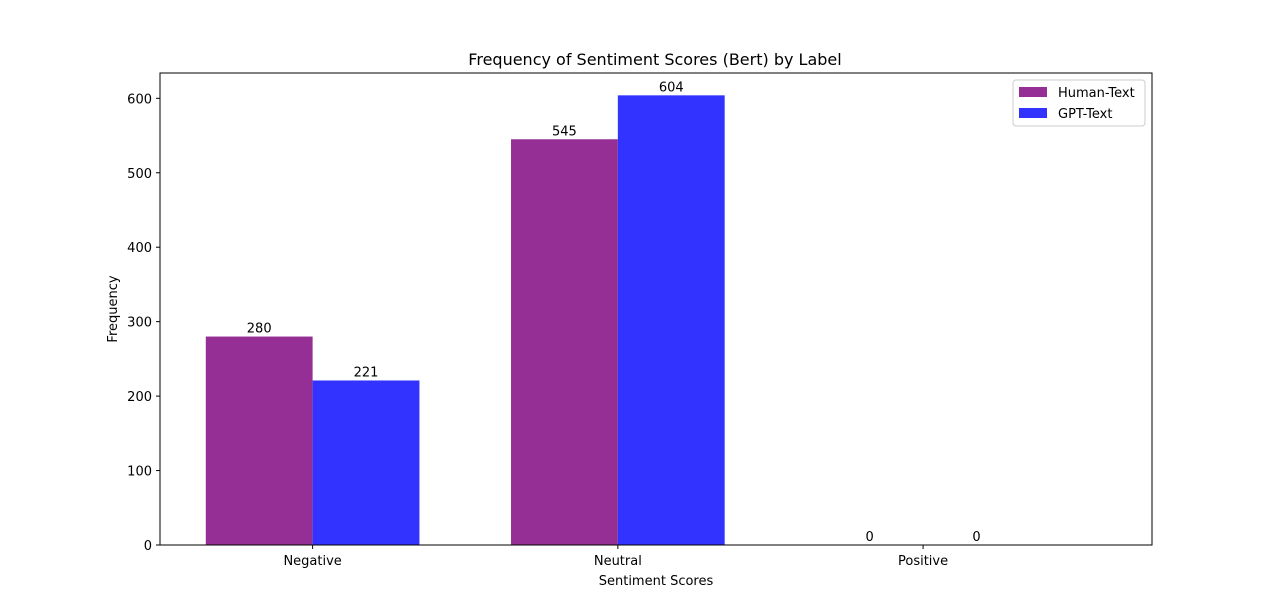 This screenshot has width=1280, height=616. What do you see at coordinates (139, 323) in the screenshot?
I see `y-tick-label: 300` at bounding box center [139, 323].